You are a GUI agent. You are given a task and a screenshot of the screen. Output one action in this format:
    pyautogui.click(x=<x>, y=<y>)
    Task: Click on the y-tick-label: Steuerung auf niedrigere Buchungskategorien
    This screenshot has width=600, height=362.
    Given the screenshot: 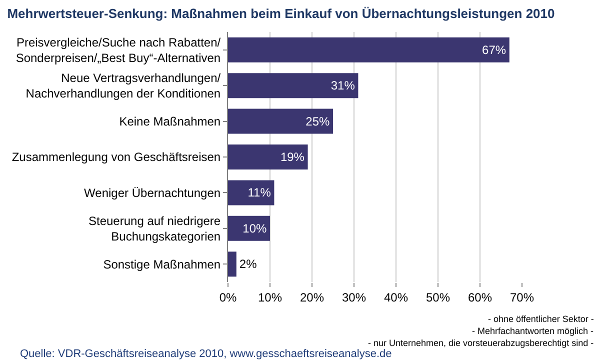 What is the action you would take?
    pyautogui.click(x=154, y=229)
    